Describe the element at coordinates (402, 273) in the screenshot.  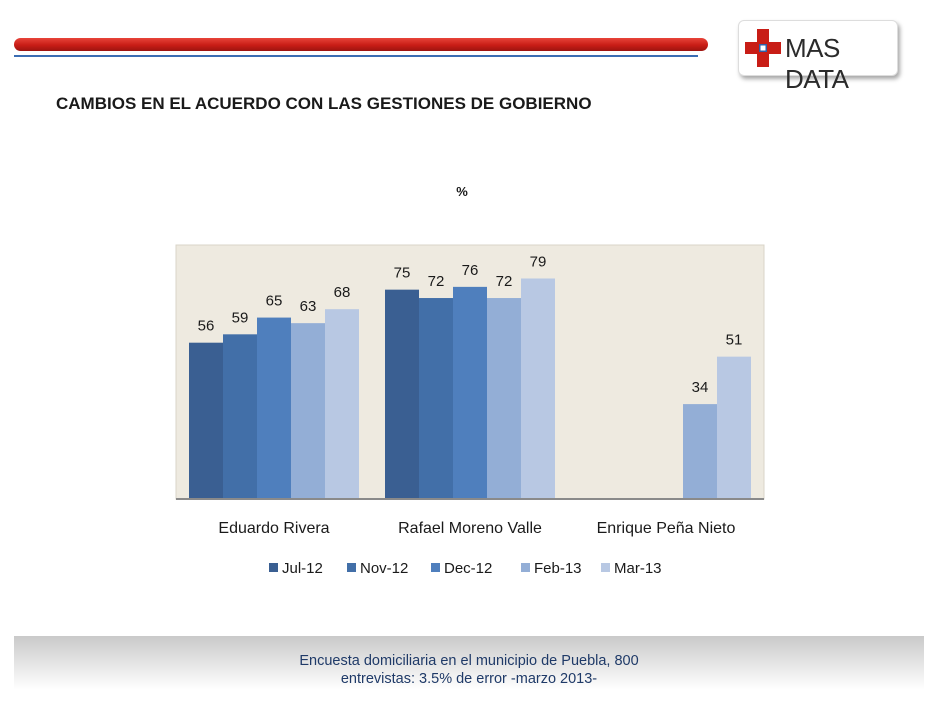
I see `data-label: 75` at that location.